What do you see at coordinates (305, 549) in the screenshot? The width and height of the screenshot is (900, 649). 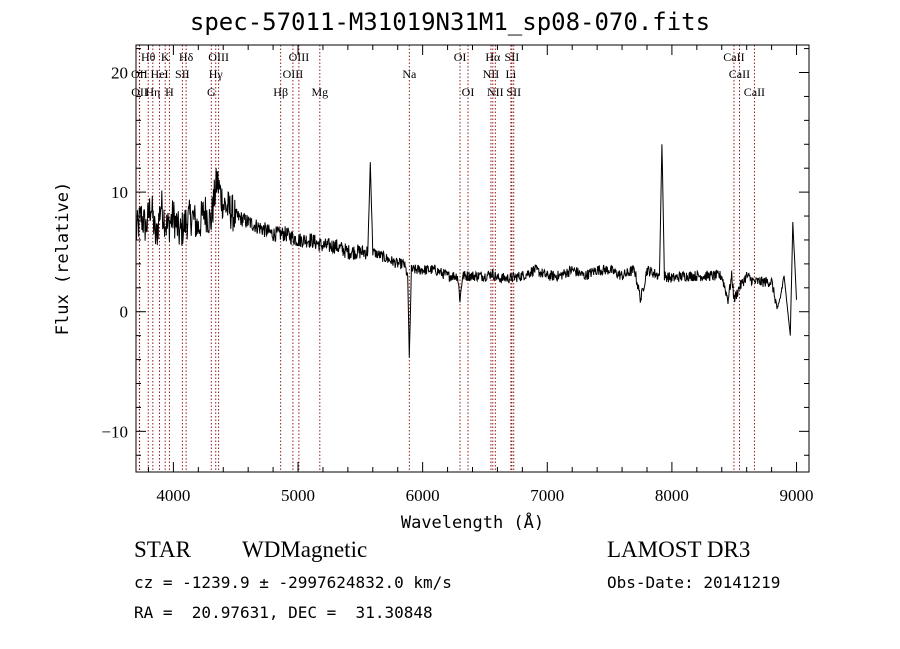 I see `object-subclass: WDMagnetic` at bounding box center [305, 549].